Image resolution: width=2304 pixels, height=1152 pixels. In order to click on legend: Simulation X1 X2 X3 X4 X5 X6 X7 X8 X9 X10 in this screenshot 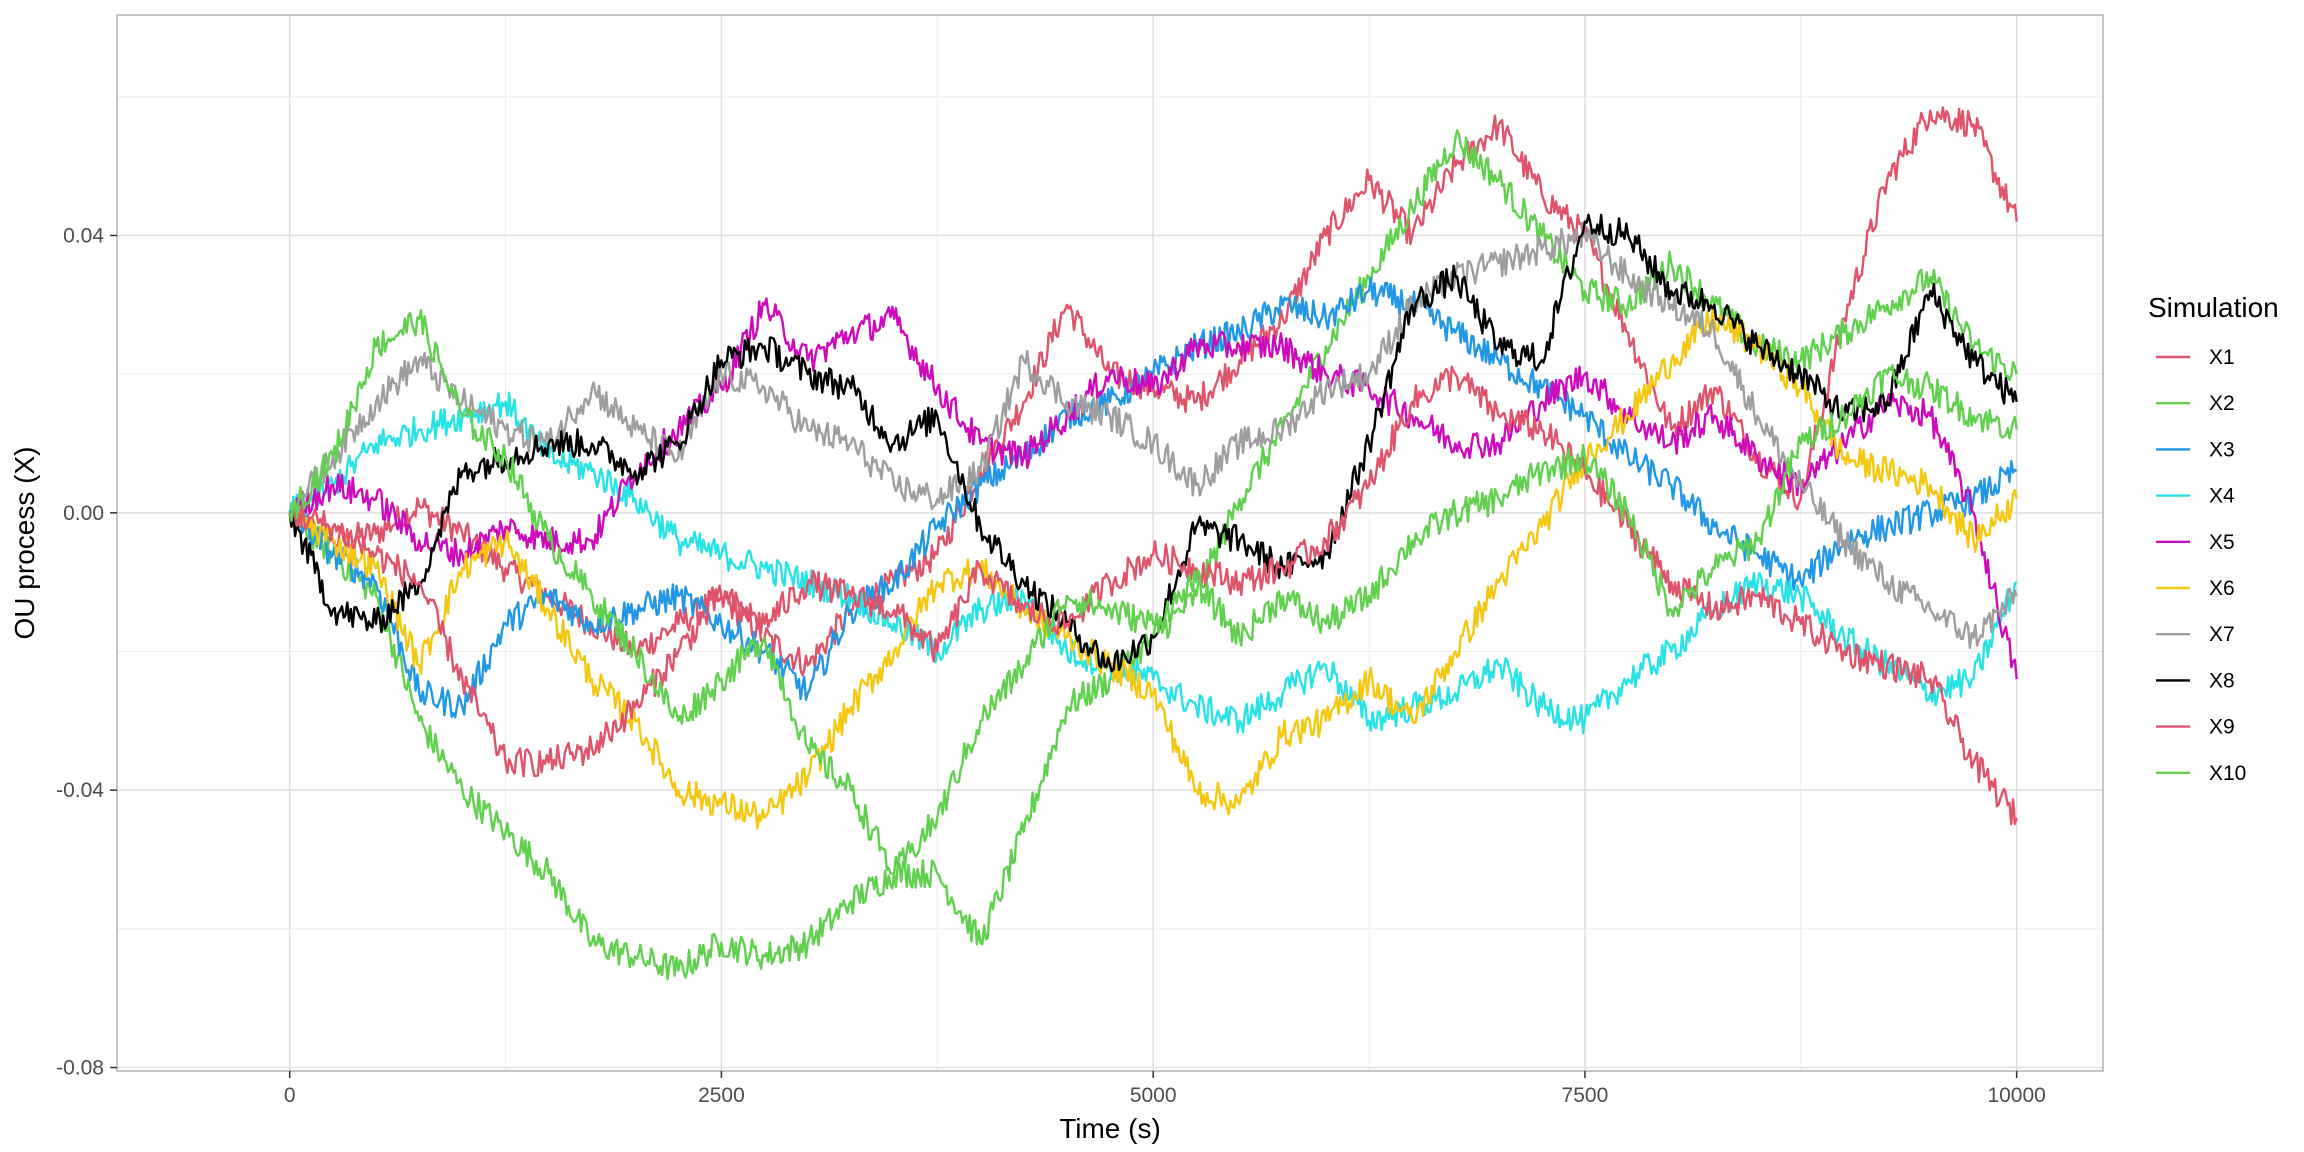, I will do `click(2213, 538)`.